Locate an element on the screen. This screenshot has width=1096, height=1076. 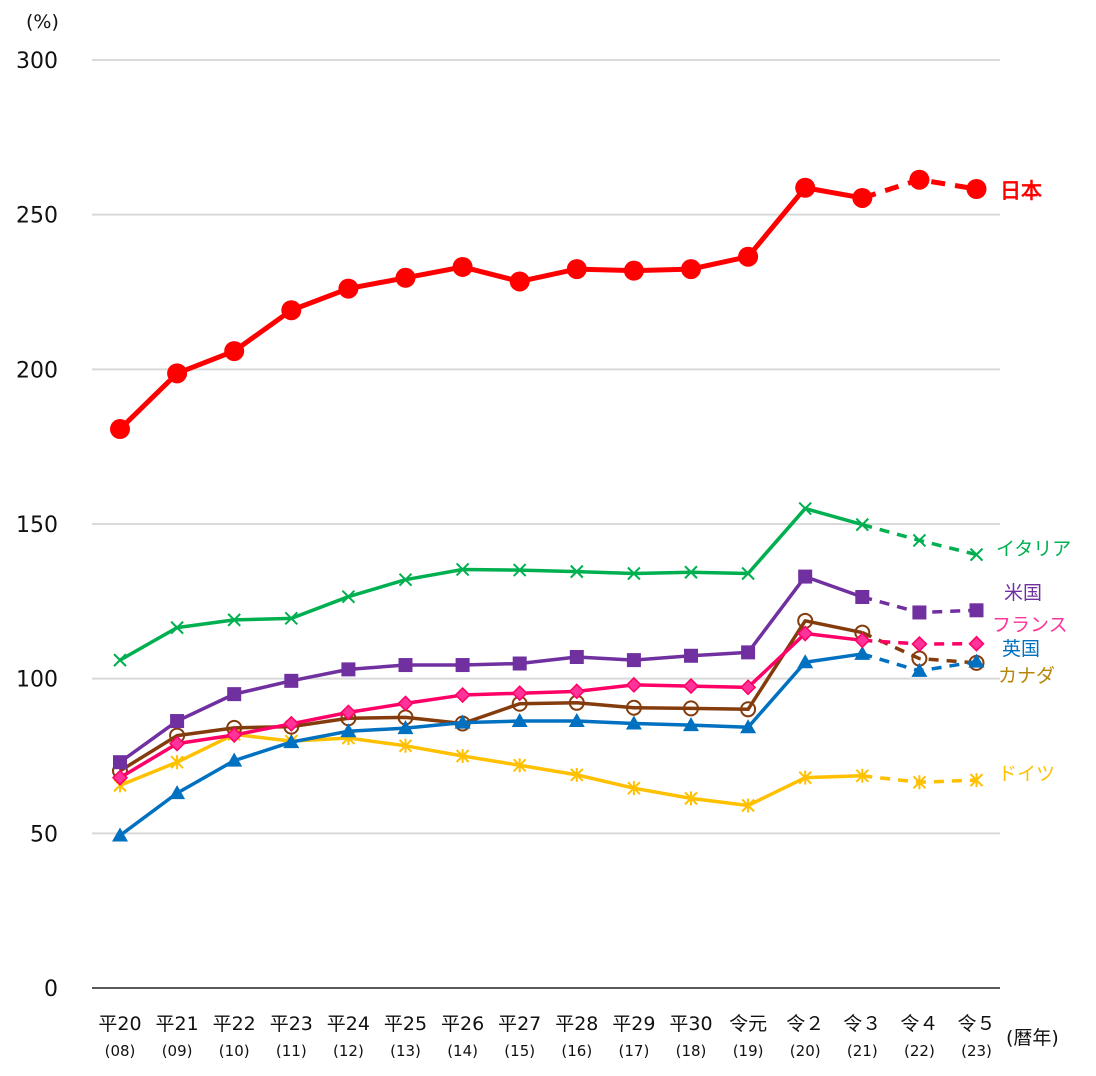
x-tick-sublabel: (22) is located at coordinates (919, 1051).